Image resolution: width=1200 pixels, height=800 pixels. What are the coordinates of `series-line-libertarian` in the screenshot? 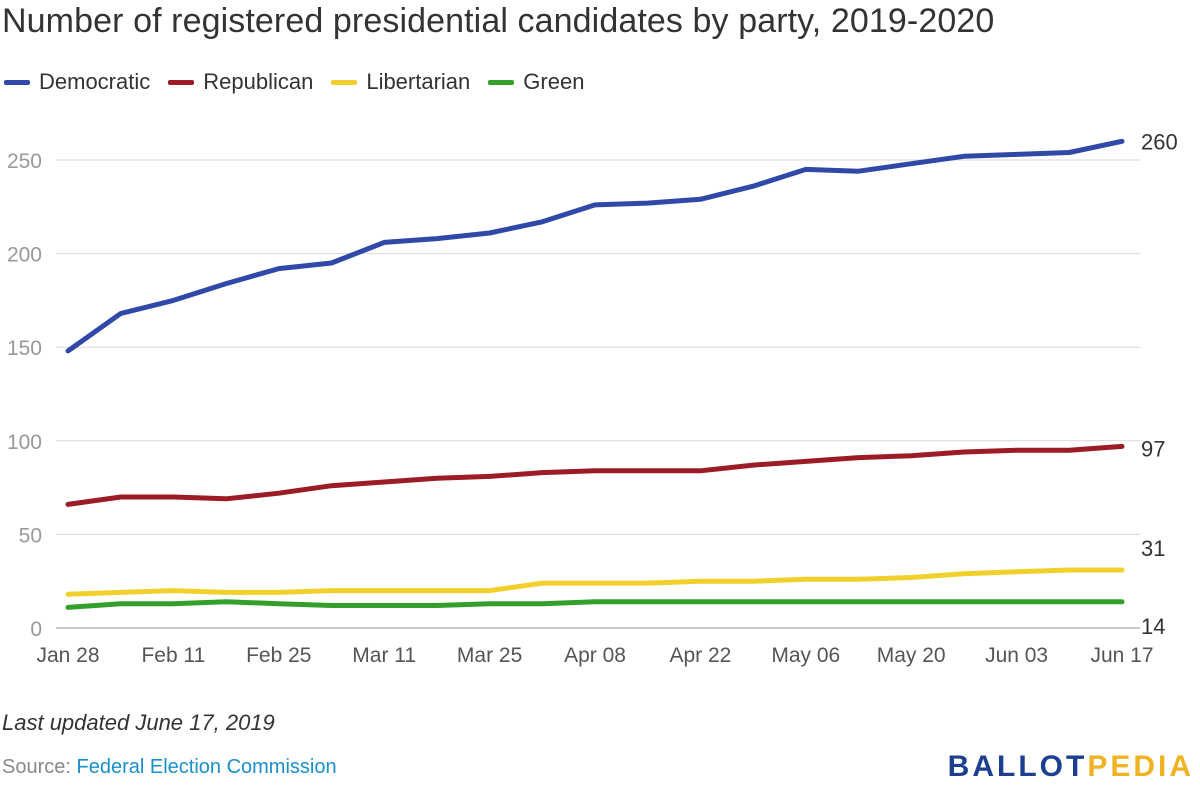 It's located at (595, 582).